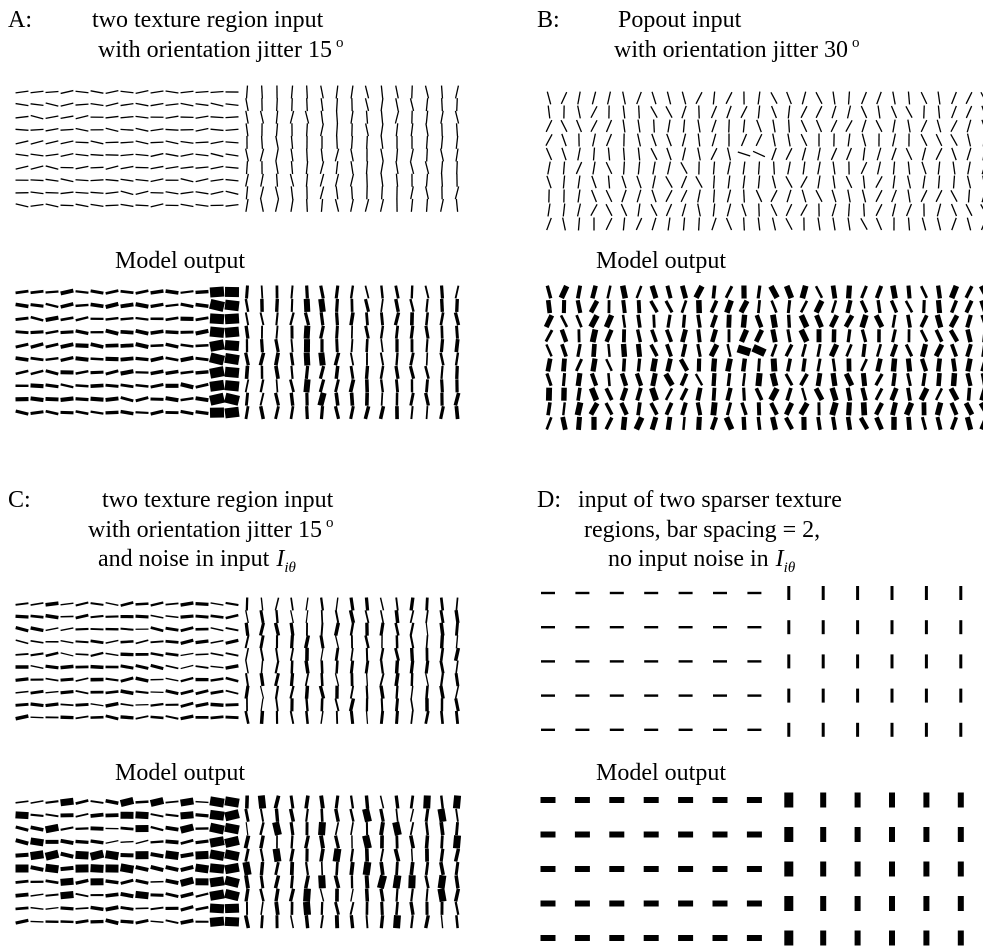 Image resolution: width=983 pixels, height=950 pixels. I want to click on panel-c-model-output, so click(238, 862).